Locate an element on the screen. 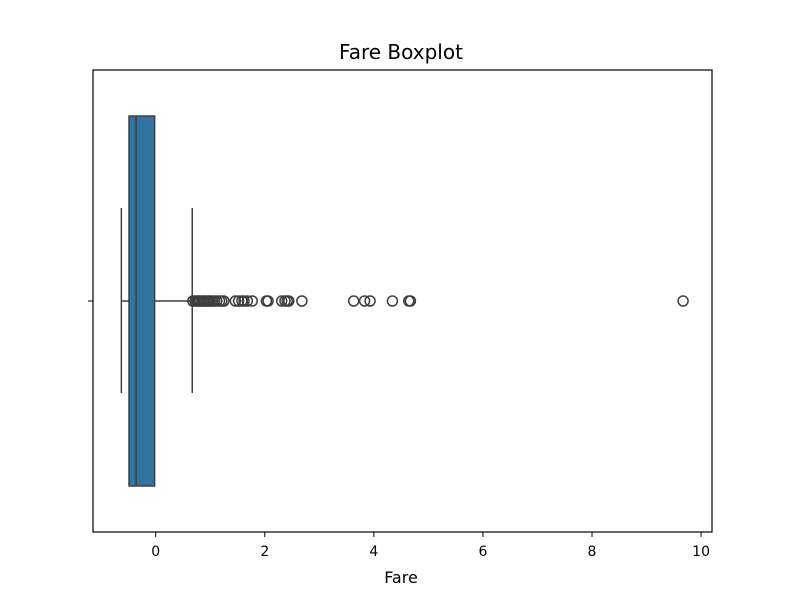 Image resolution: width=788 pixels, height=593 pixels. x-axis-label: Fare is located at coordinates (401, 577).